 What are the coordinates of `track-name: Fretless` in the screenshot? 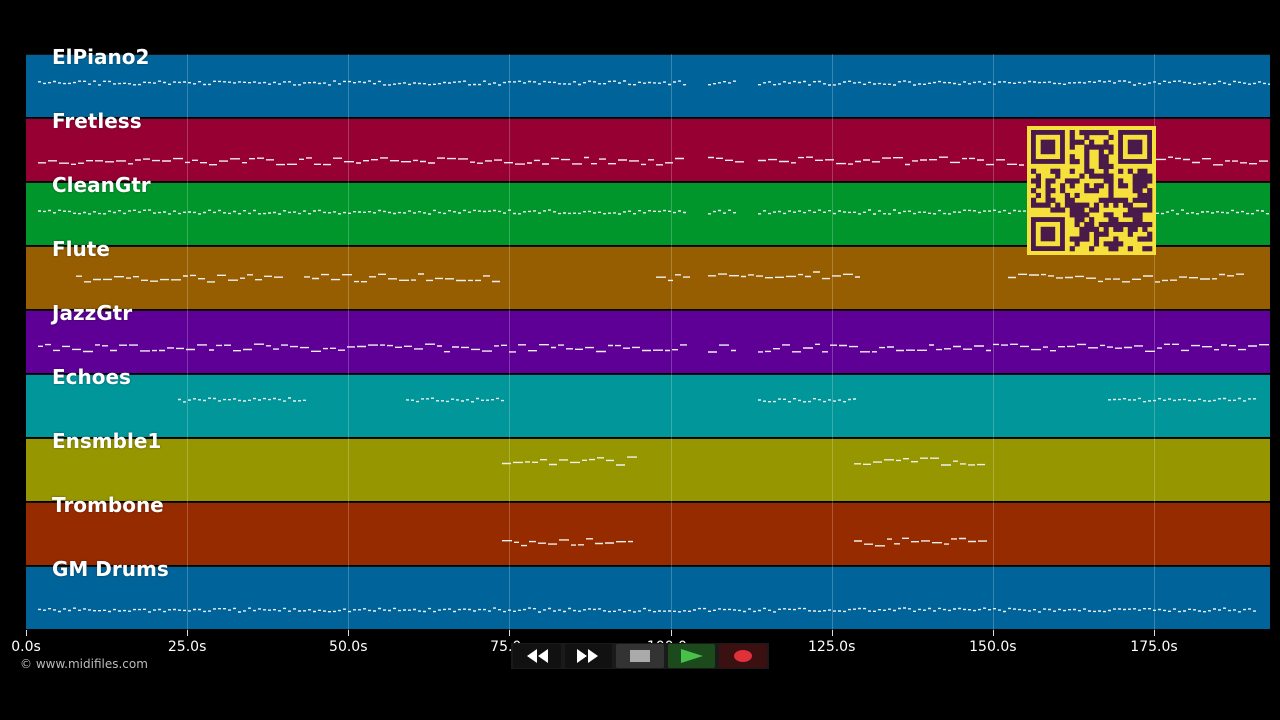 It's located at (97, 121).